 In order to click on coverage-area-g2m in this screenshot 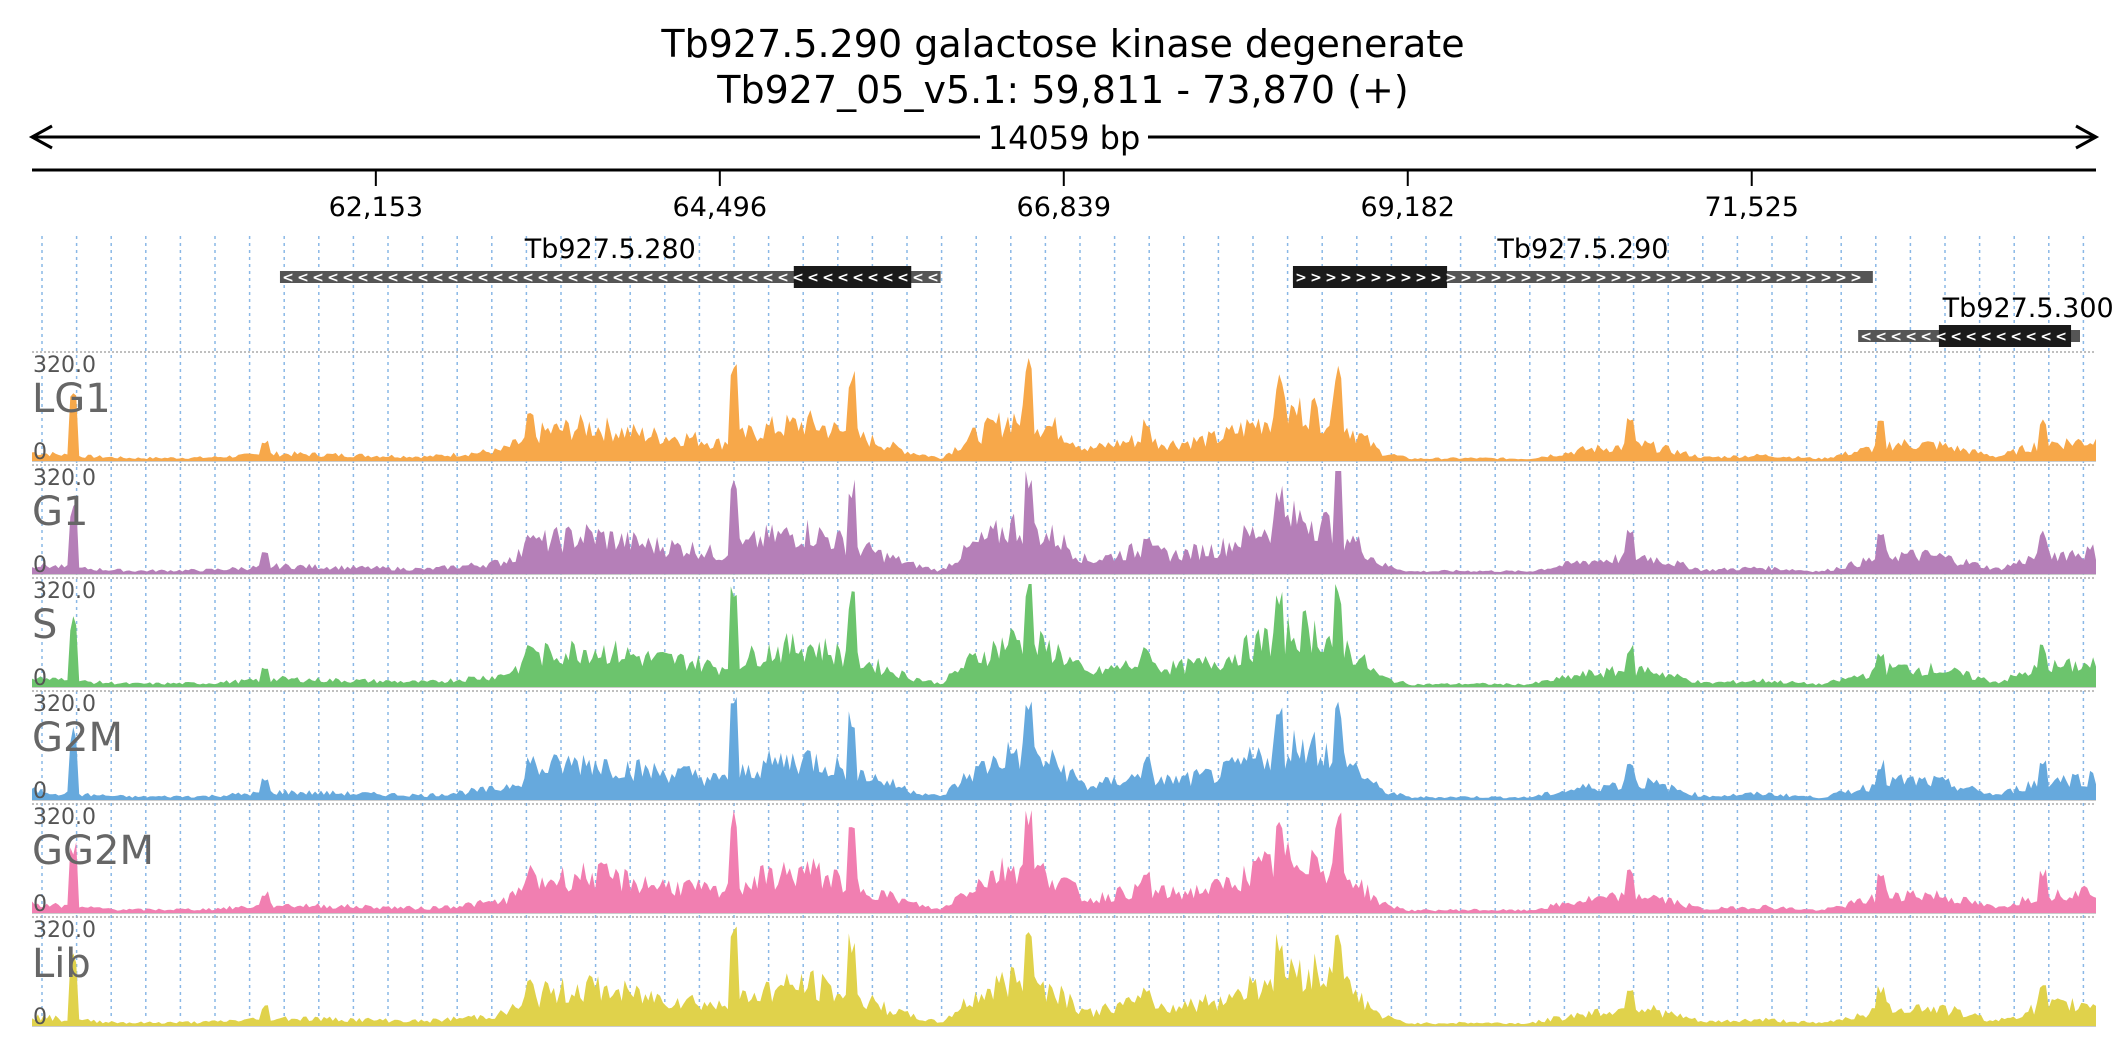, I will do `click(1064, 748)`.